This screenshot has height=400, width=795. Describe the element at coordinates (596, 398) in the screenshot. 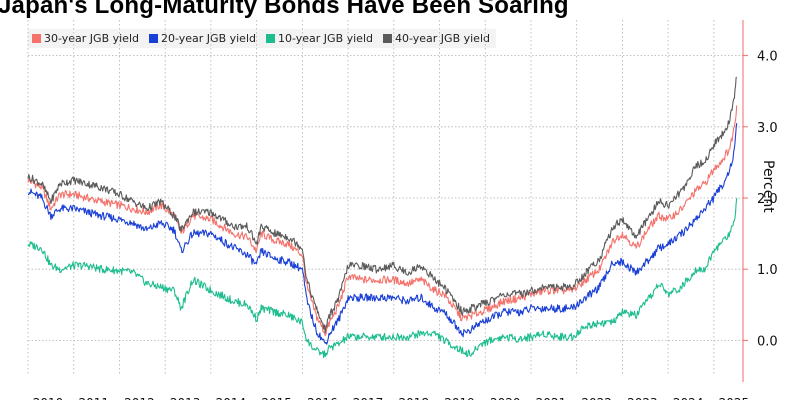

I see `x-tick-label: 2022` at that location.